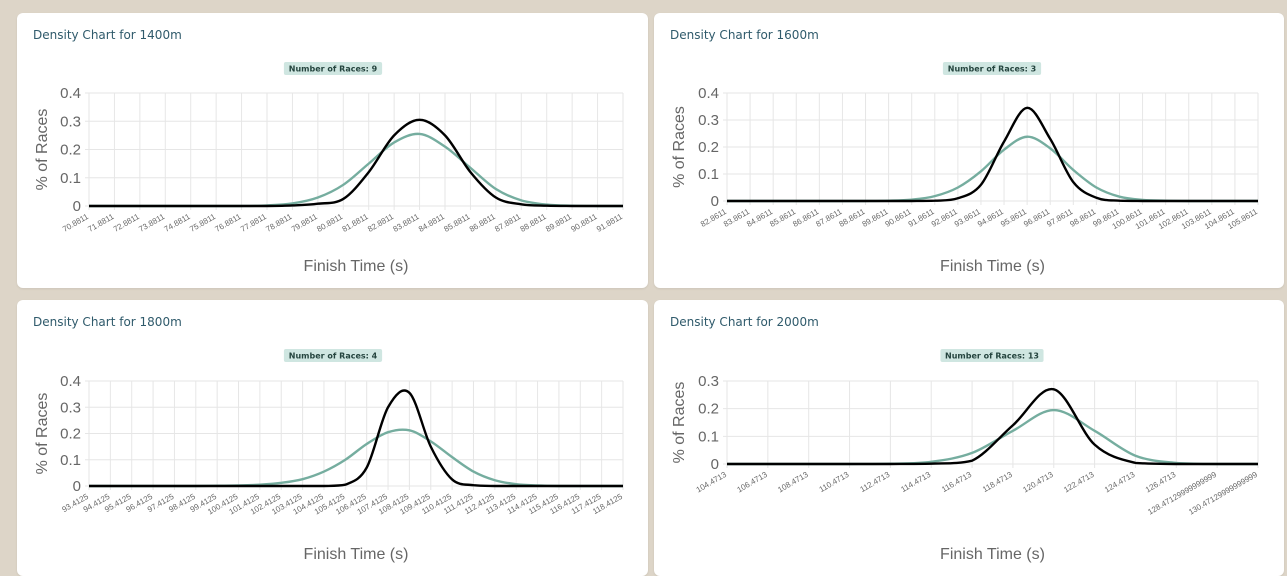  I want to click on x-tick-label: 71.8811, so click(101, 223).